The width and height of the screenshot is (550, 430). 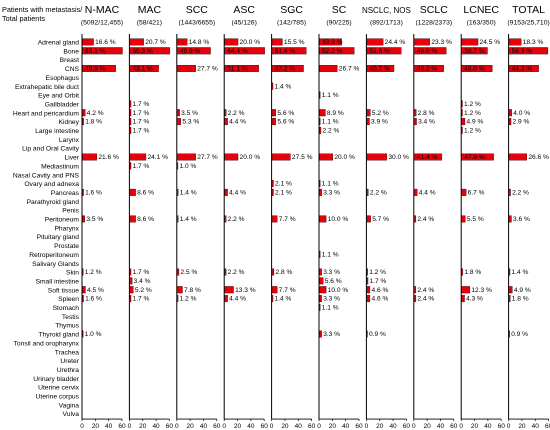 What do you see at coordinates (72, 273) in the screenshot?
I see `organ-label: Skin` at bounding box center [72, 273].